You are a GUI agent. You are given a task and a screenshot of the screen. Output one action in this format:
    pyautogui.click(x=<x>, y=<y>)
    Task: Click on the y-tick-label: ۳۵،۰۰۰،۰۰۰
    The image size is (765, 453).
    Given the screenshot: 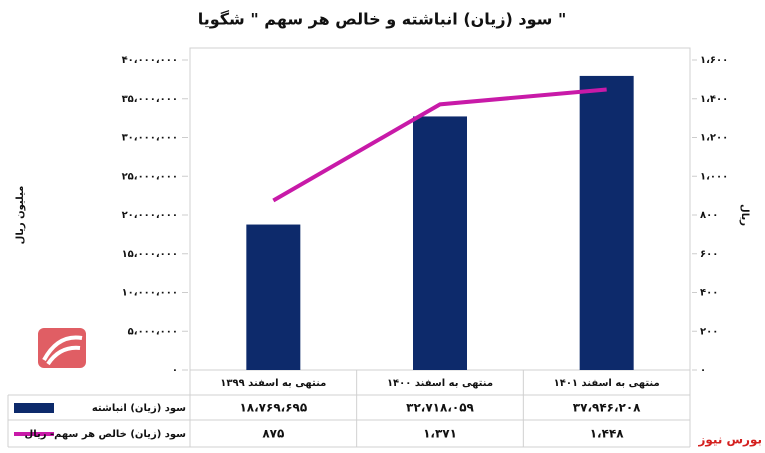 What is the action you would take?
    pyautogui.click(x=150, y=99)
    